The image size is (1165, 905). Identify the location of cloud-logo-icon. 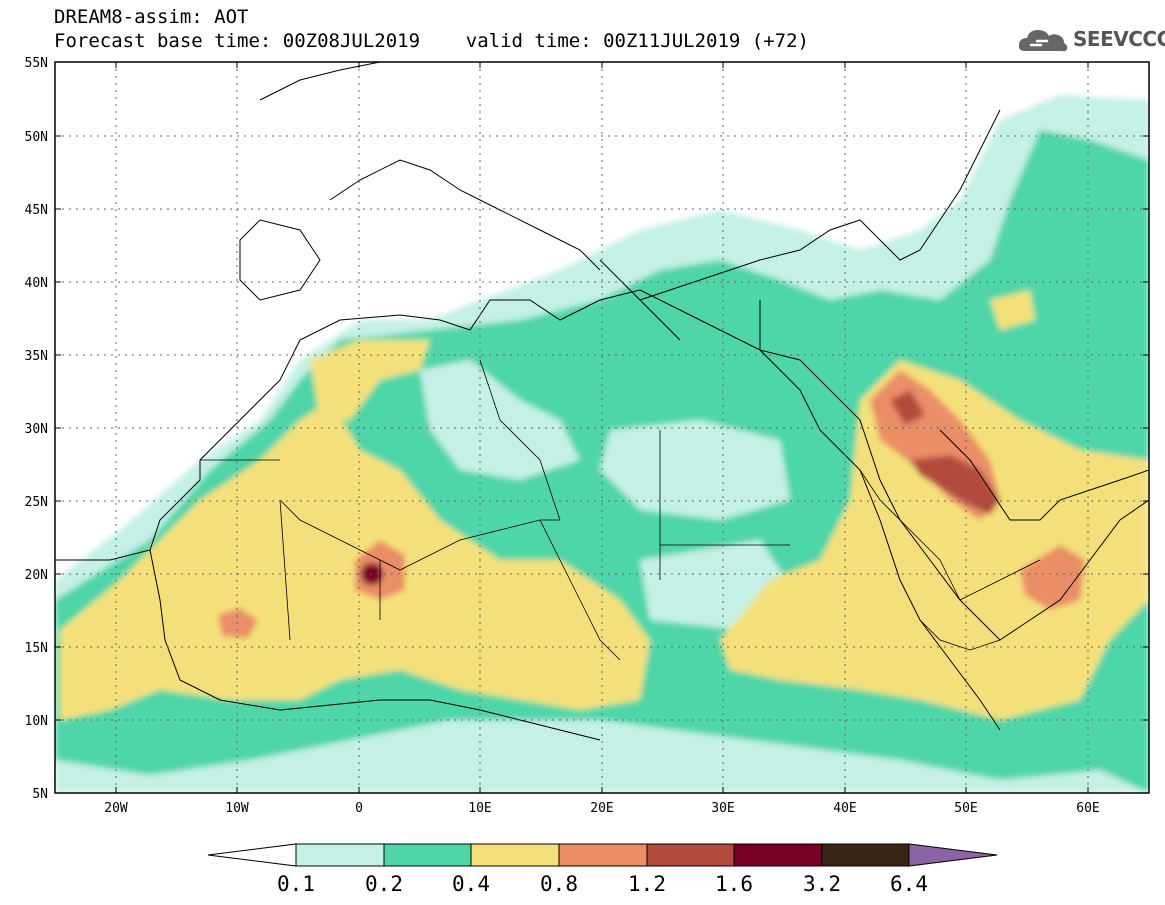
(1043, 41).